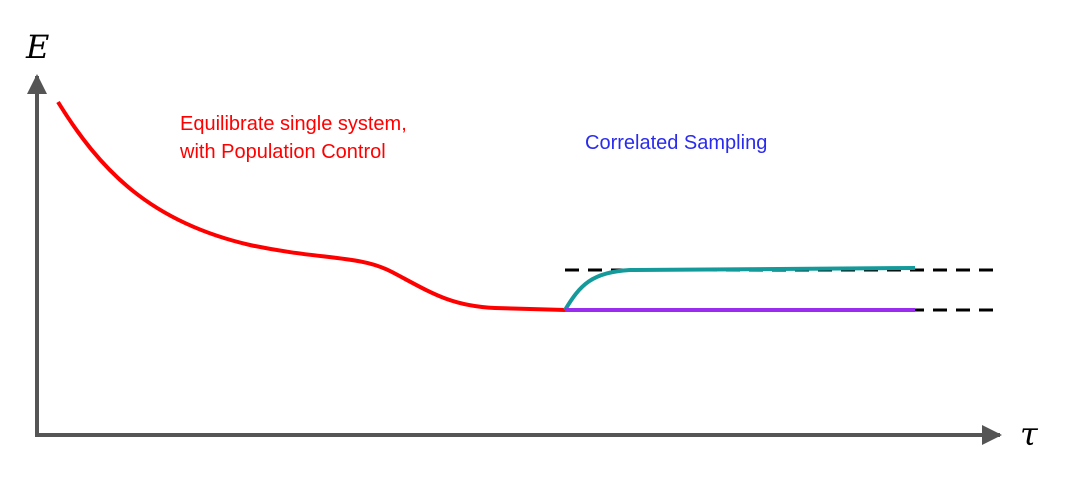 Image resolution: width=1078 pixels, height=486 pixels. Describe the element at coordinates (739, 289) in the screenshot. I see `correlated-curve` at that location.